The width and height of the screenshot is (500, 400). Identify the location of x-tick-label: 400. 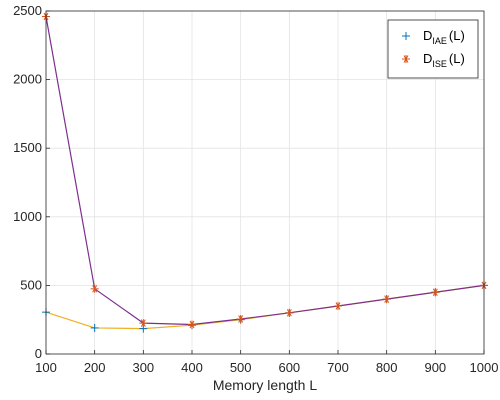
(192, 367).